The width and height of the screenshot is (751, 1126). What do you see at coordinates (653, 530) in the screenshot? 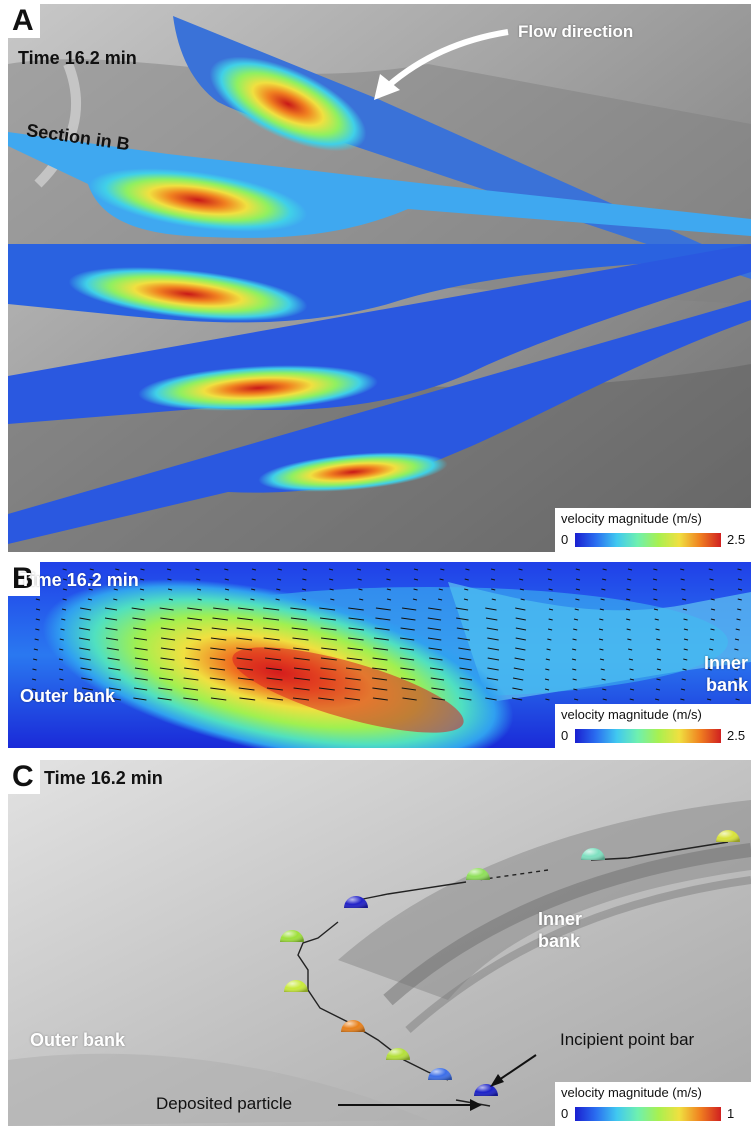
I see `panel-a-legend: velocity magnitude (m/s) 0 2.5` at bounding box center [653, 530].